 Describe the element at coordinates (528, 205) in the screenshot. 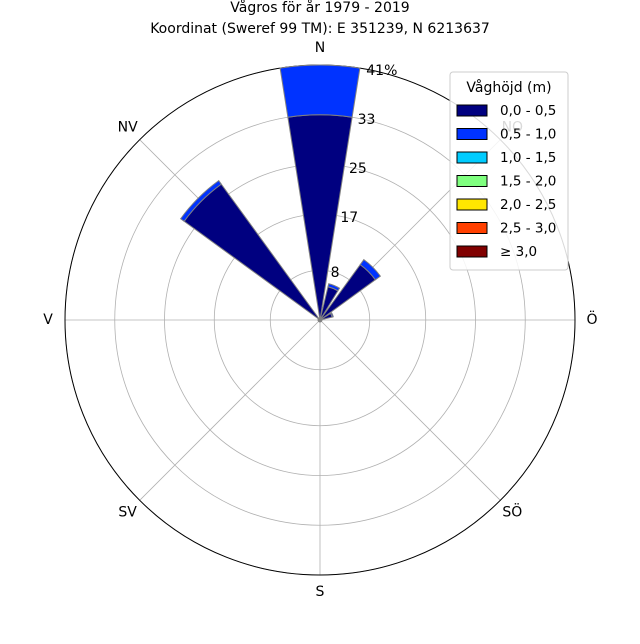

I see `legend-label-4: 2,0 - 2,5` at that location.